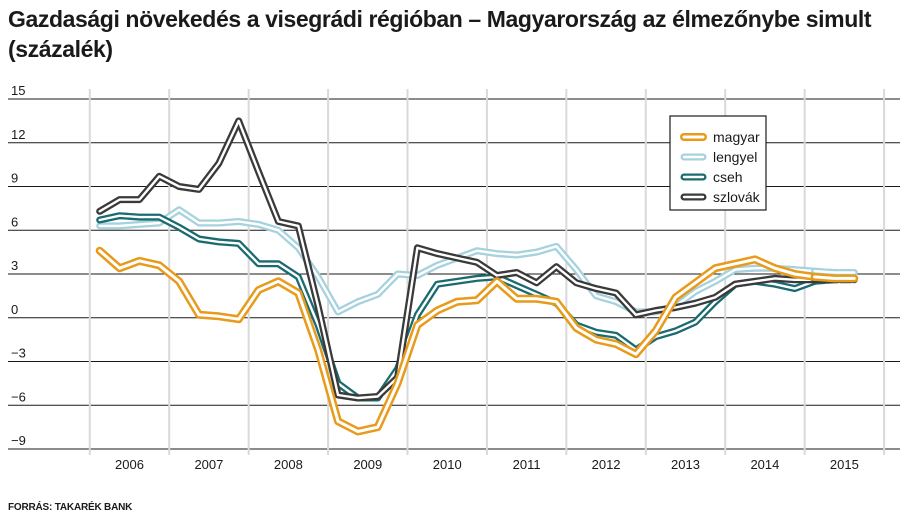 The height and width of the screenshot is (521, 908). Describe the element at coordinates (18, 90) in the screenshot. I see `y-tick-label: 15` at that location.